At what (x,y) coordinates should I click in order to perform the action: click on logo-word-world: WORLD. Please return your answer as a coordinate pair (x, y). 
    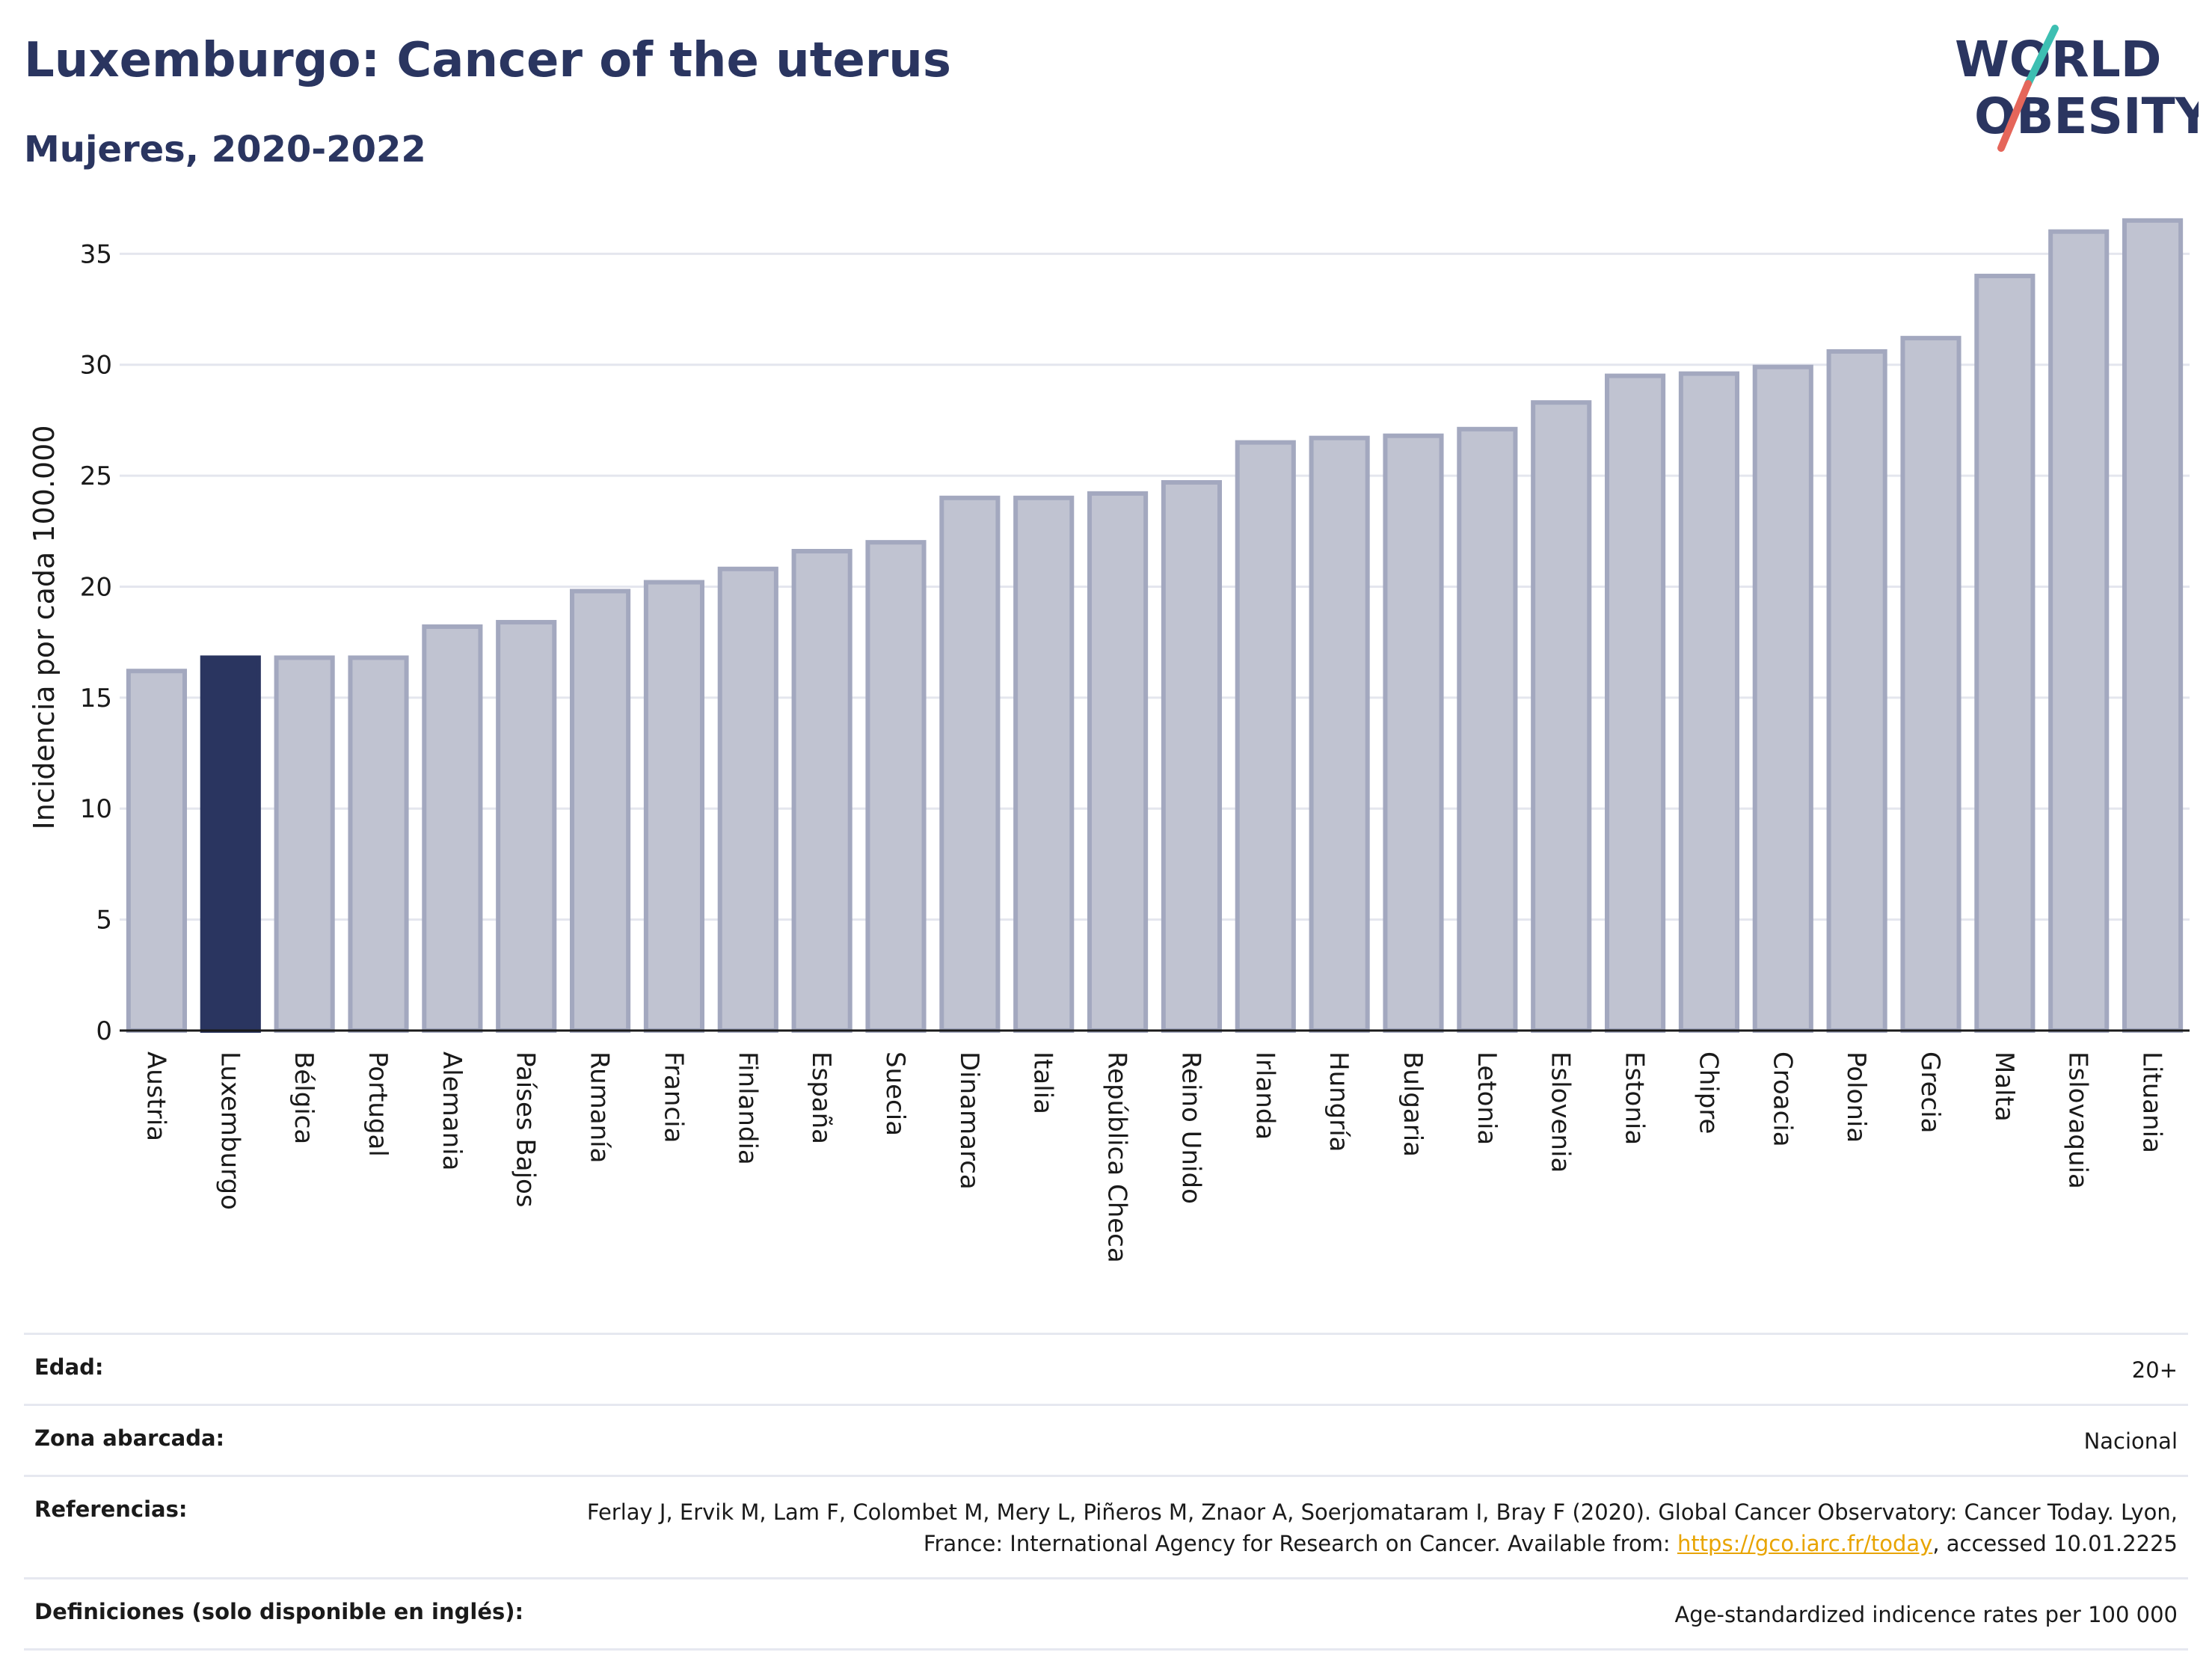
    Looking at the image, I should click on (2058, 59).